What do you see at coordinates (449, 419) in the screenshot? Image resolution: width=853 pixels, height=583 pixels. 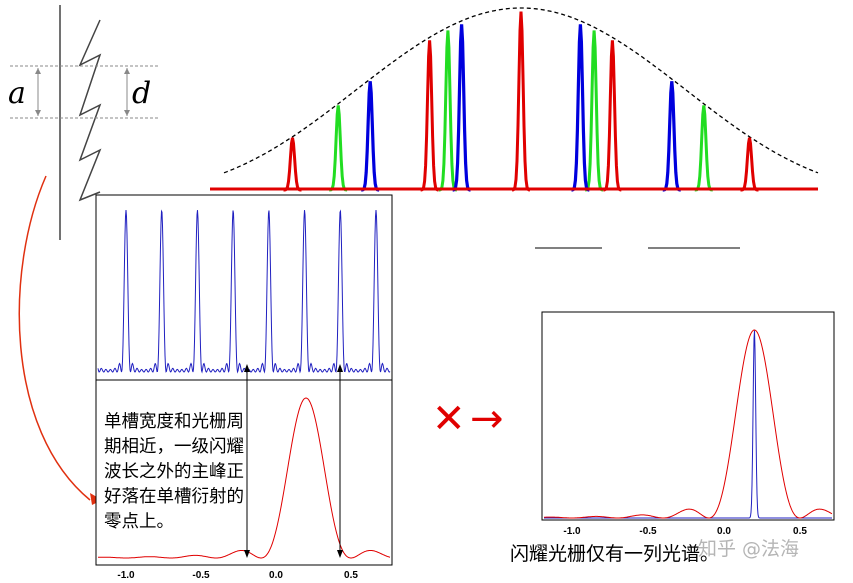 I see `cross-mark: ✕` at bounding box center [449, 419].